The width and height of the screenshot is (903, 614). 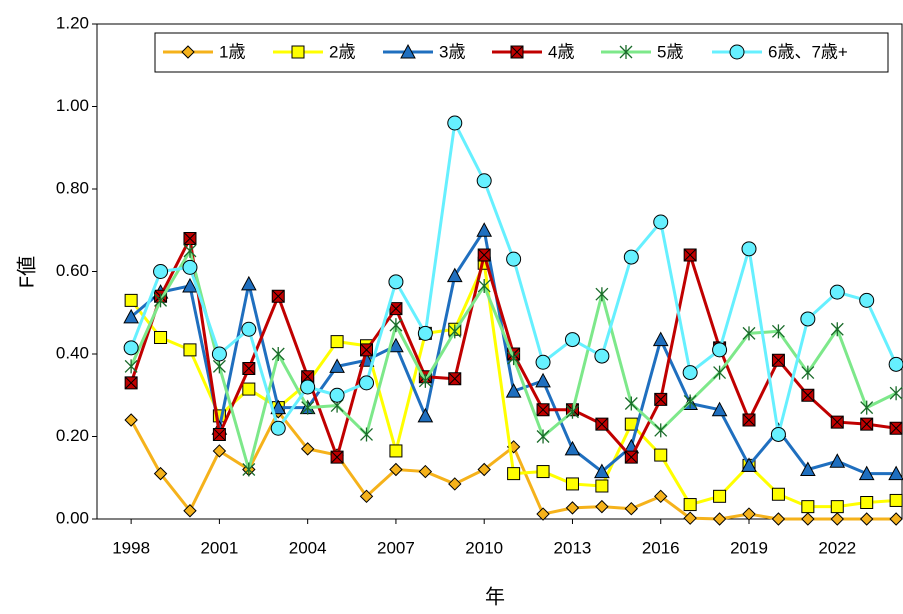 I want to click on x-tick-label: 2016, so click(x=661, y=547).